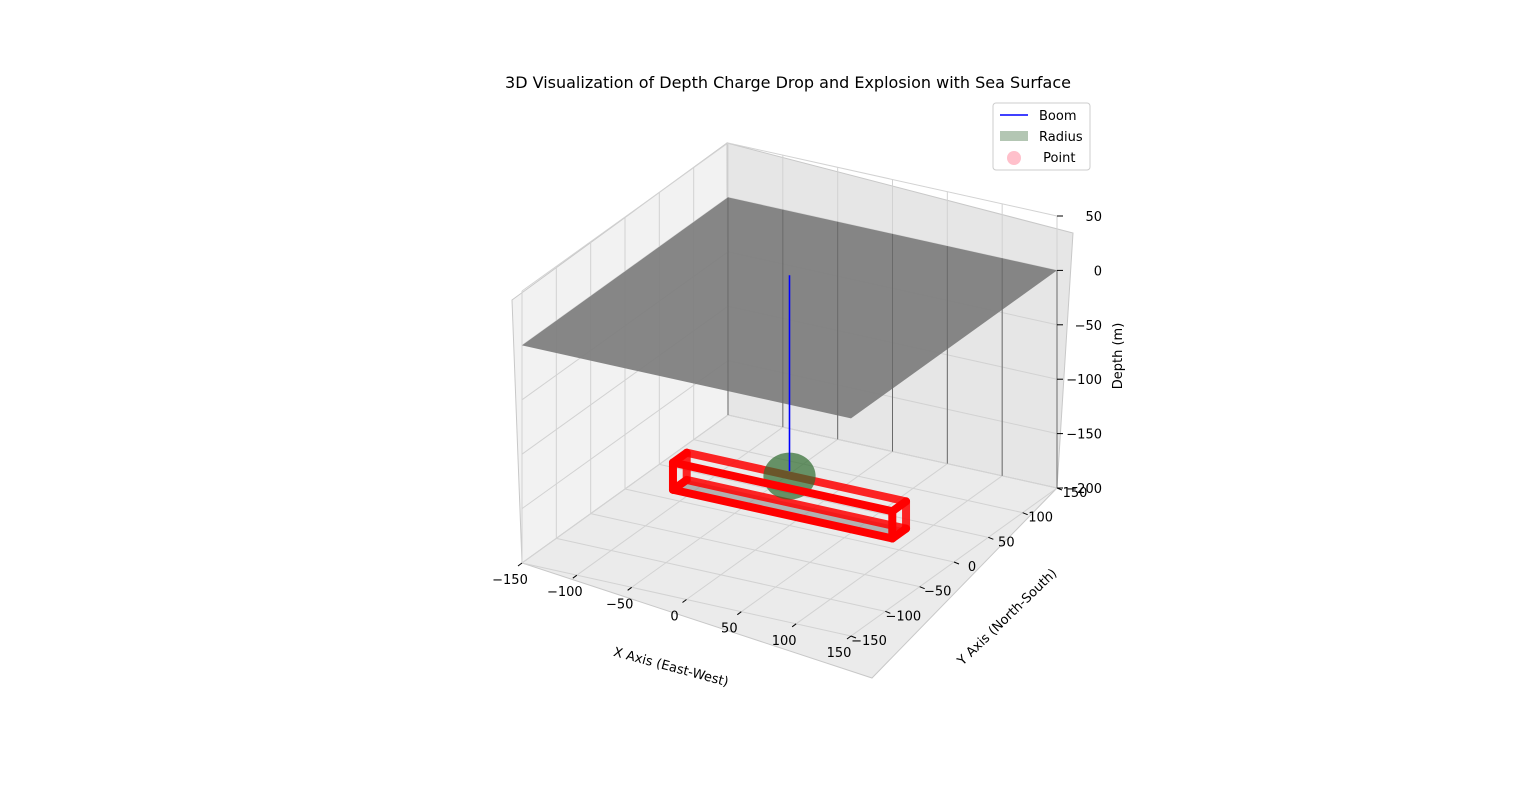  What do you see at coordinates (1118, 356) in the screenshot?
I see `z-axis-label: Depth (m)` at bounding box center [1118, 356].